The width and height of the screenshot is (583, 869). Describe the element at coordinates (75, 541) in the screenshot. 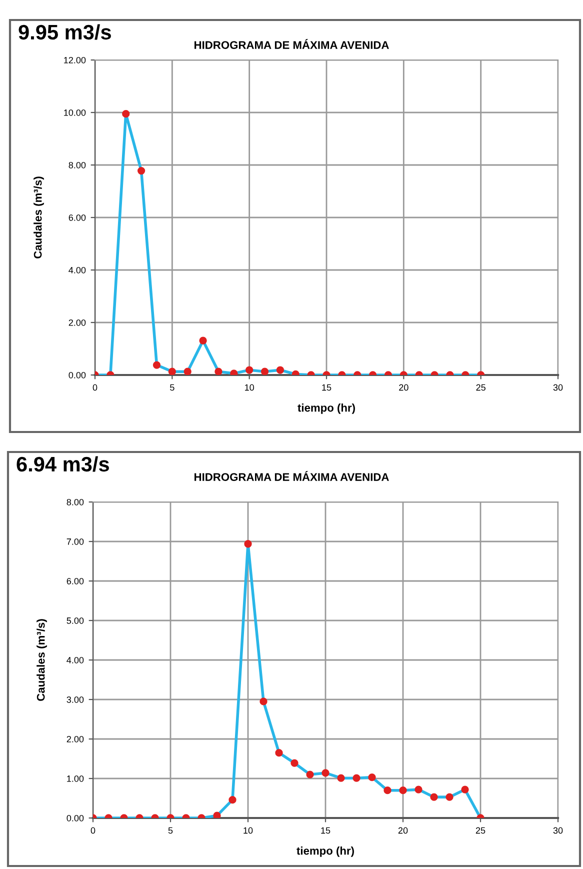

I see `y-tick-label: 7.00` at that location.